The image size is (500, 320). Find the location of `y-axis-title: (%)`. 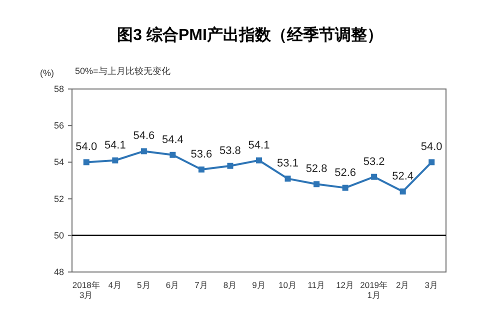

y-axis-title: (%) is located at coordinates (47, 73).